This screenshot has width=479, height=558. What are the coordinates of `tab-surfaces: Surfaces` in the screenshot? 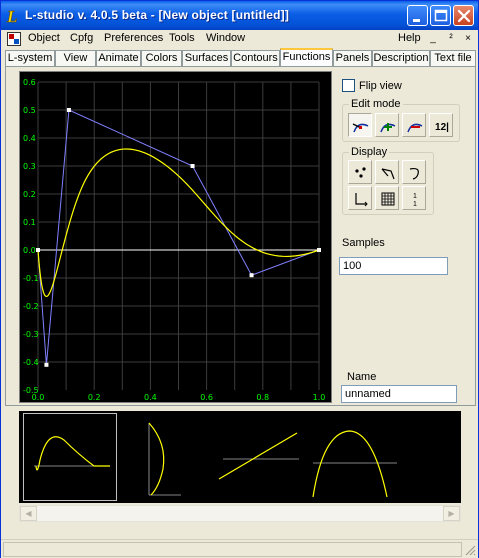 It's located at (206, 58).